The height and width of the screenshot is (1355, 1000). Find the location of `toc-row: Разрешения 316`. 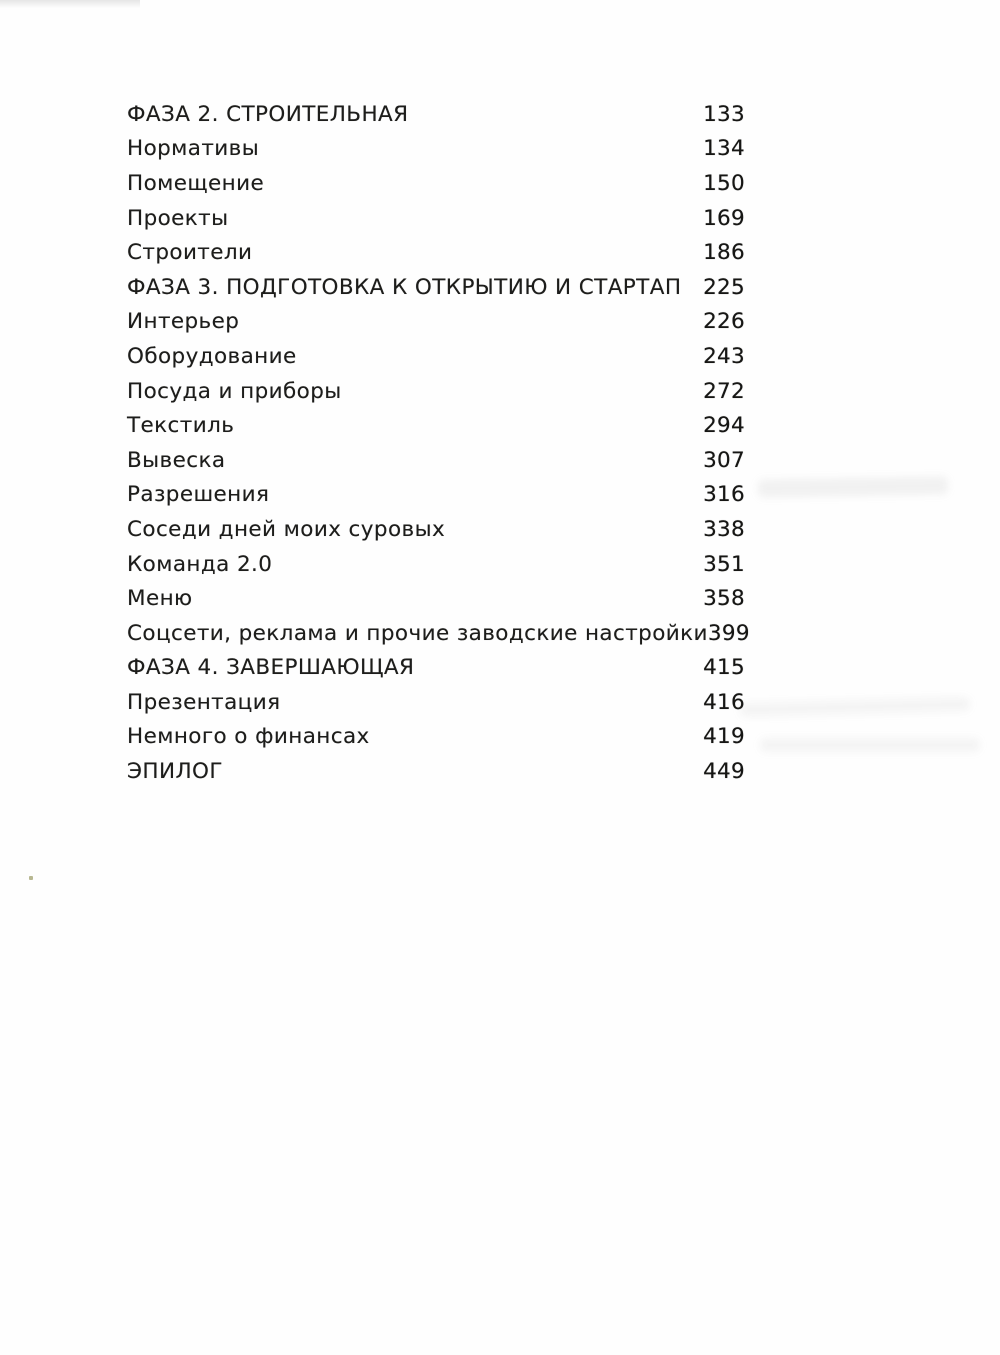

toc-row: Разрешения 316 is located at coordinates (436, 495).